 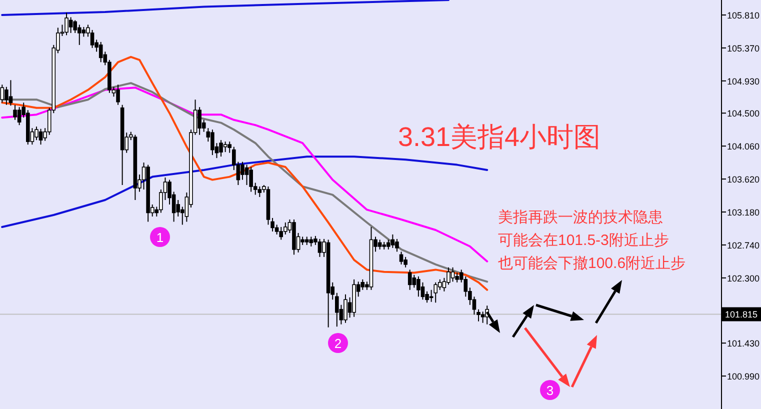 I want to click on y-tick-label: 105.370, so click(x=743, y=48).